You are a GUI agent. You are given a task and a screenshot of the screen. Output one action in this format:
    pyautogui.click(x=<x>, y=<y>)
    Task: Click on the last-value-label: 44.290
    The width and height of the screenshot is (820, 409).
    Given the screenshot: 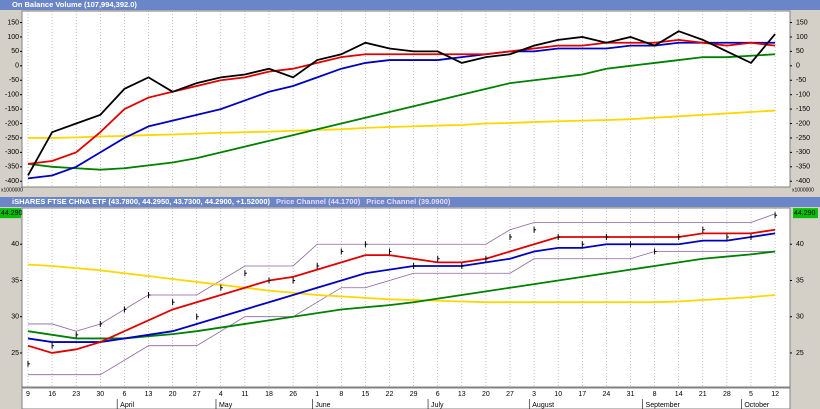 What is the action you would take?
    pyautogui.click(x=12, y=213)
    